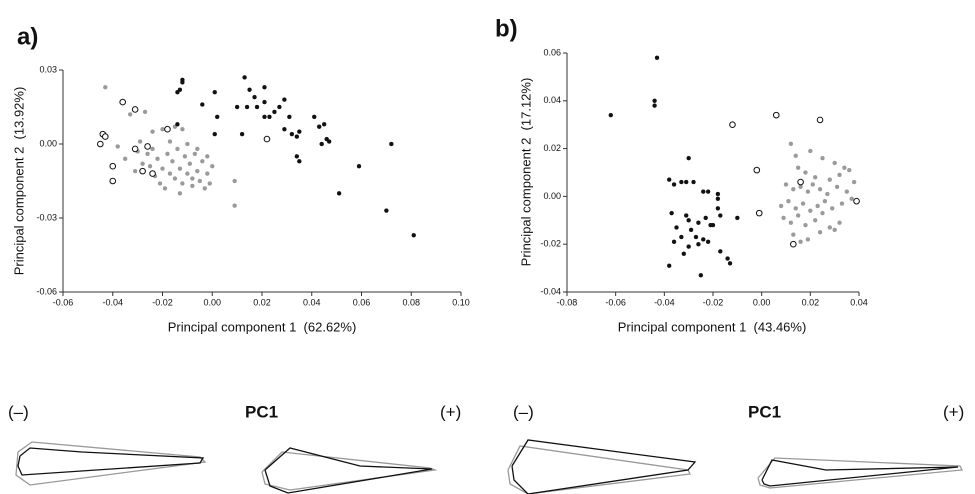 This screenshot has width=975, height=494. What do you see at coordinates (46, 217) in the screenshot?
I see `y-tick-label: -0.03` at bounding box center [46, 217].